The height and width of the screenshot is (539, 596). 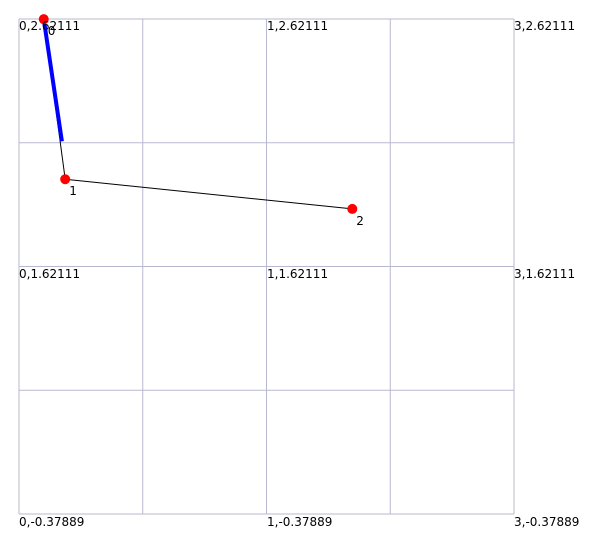 I want to click on node-label-2: 2, so click(x=360, y=221).